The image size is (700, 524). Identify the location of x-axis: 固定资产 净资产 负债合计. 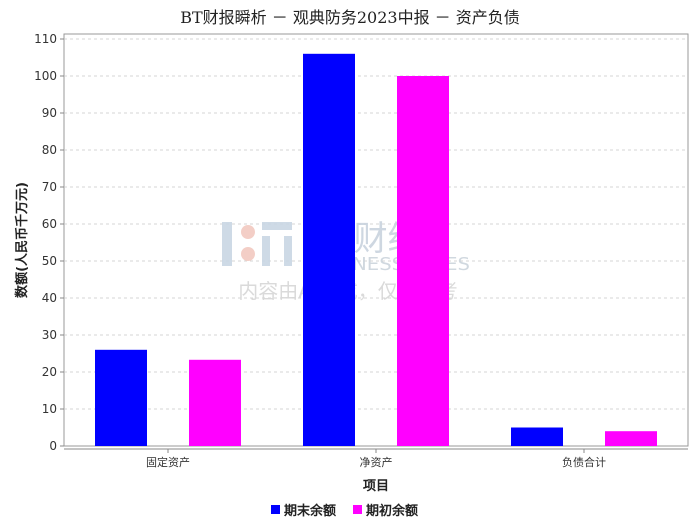
(376, 459).